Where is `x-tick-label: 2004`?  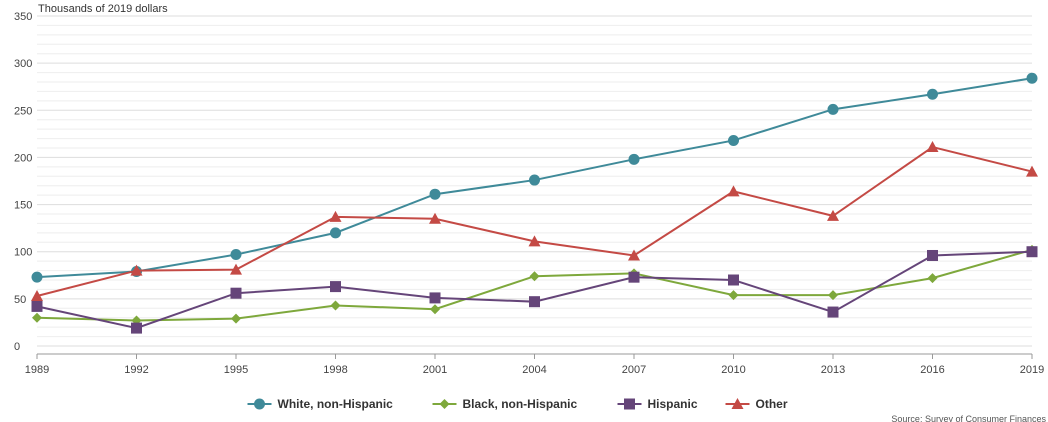 x-tick-label: 2004 is located at coordinates (534, 370).